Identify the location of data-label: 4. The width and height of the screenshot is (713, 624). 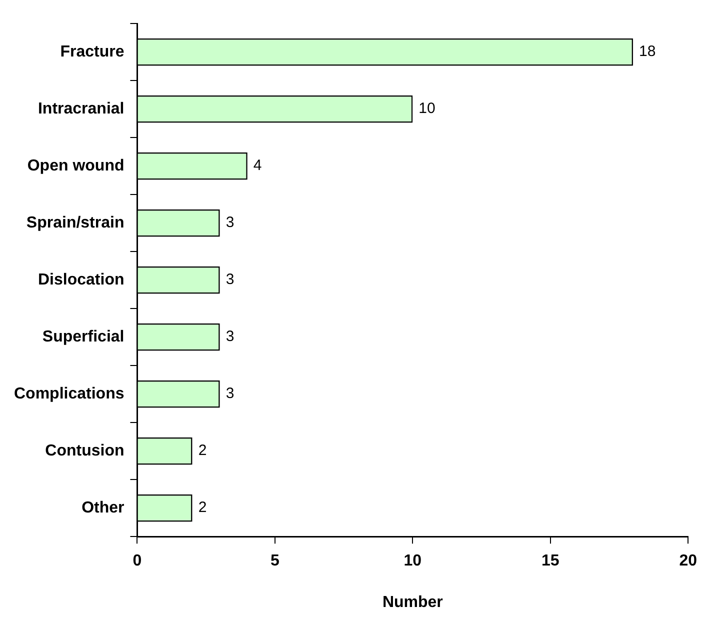
(257, 165).